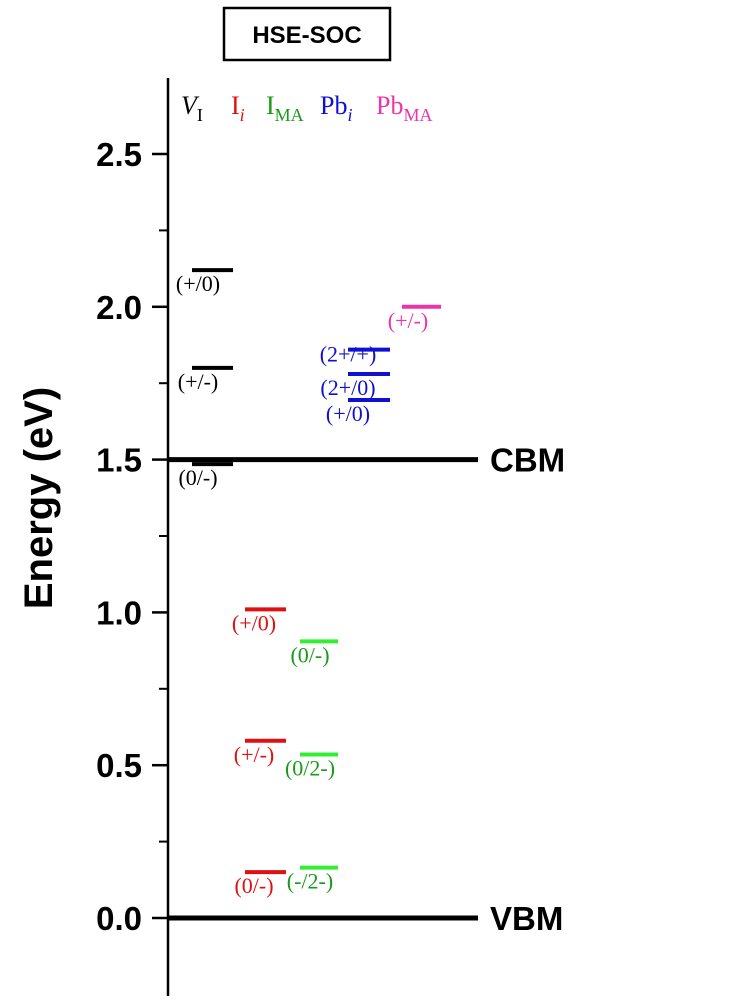 The image size is (749, 1004). What do you see at coordinates (119, 765) in the screenshot?
I see `y-tick-label: 0.5` at bounding box center [119, 765].